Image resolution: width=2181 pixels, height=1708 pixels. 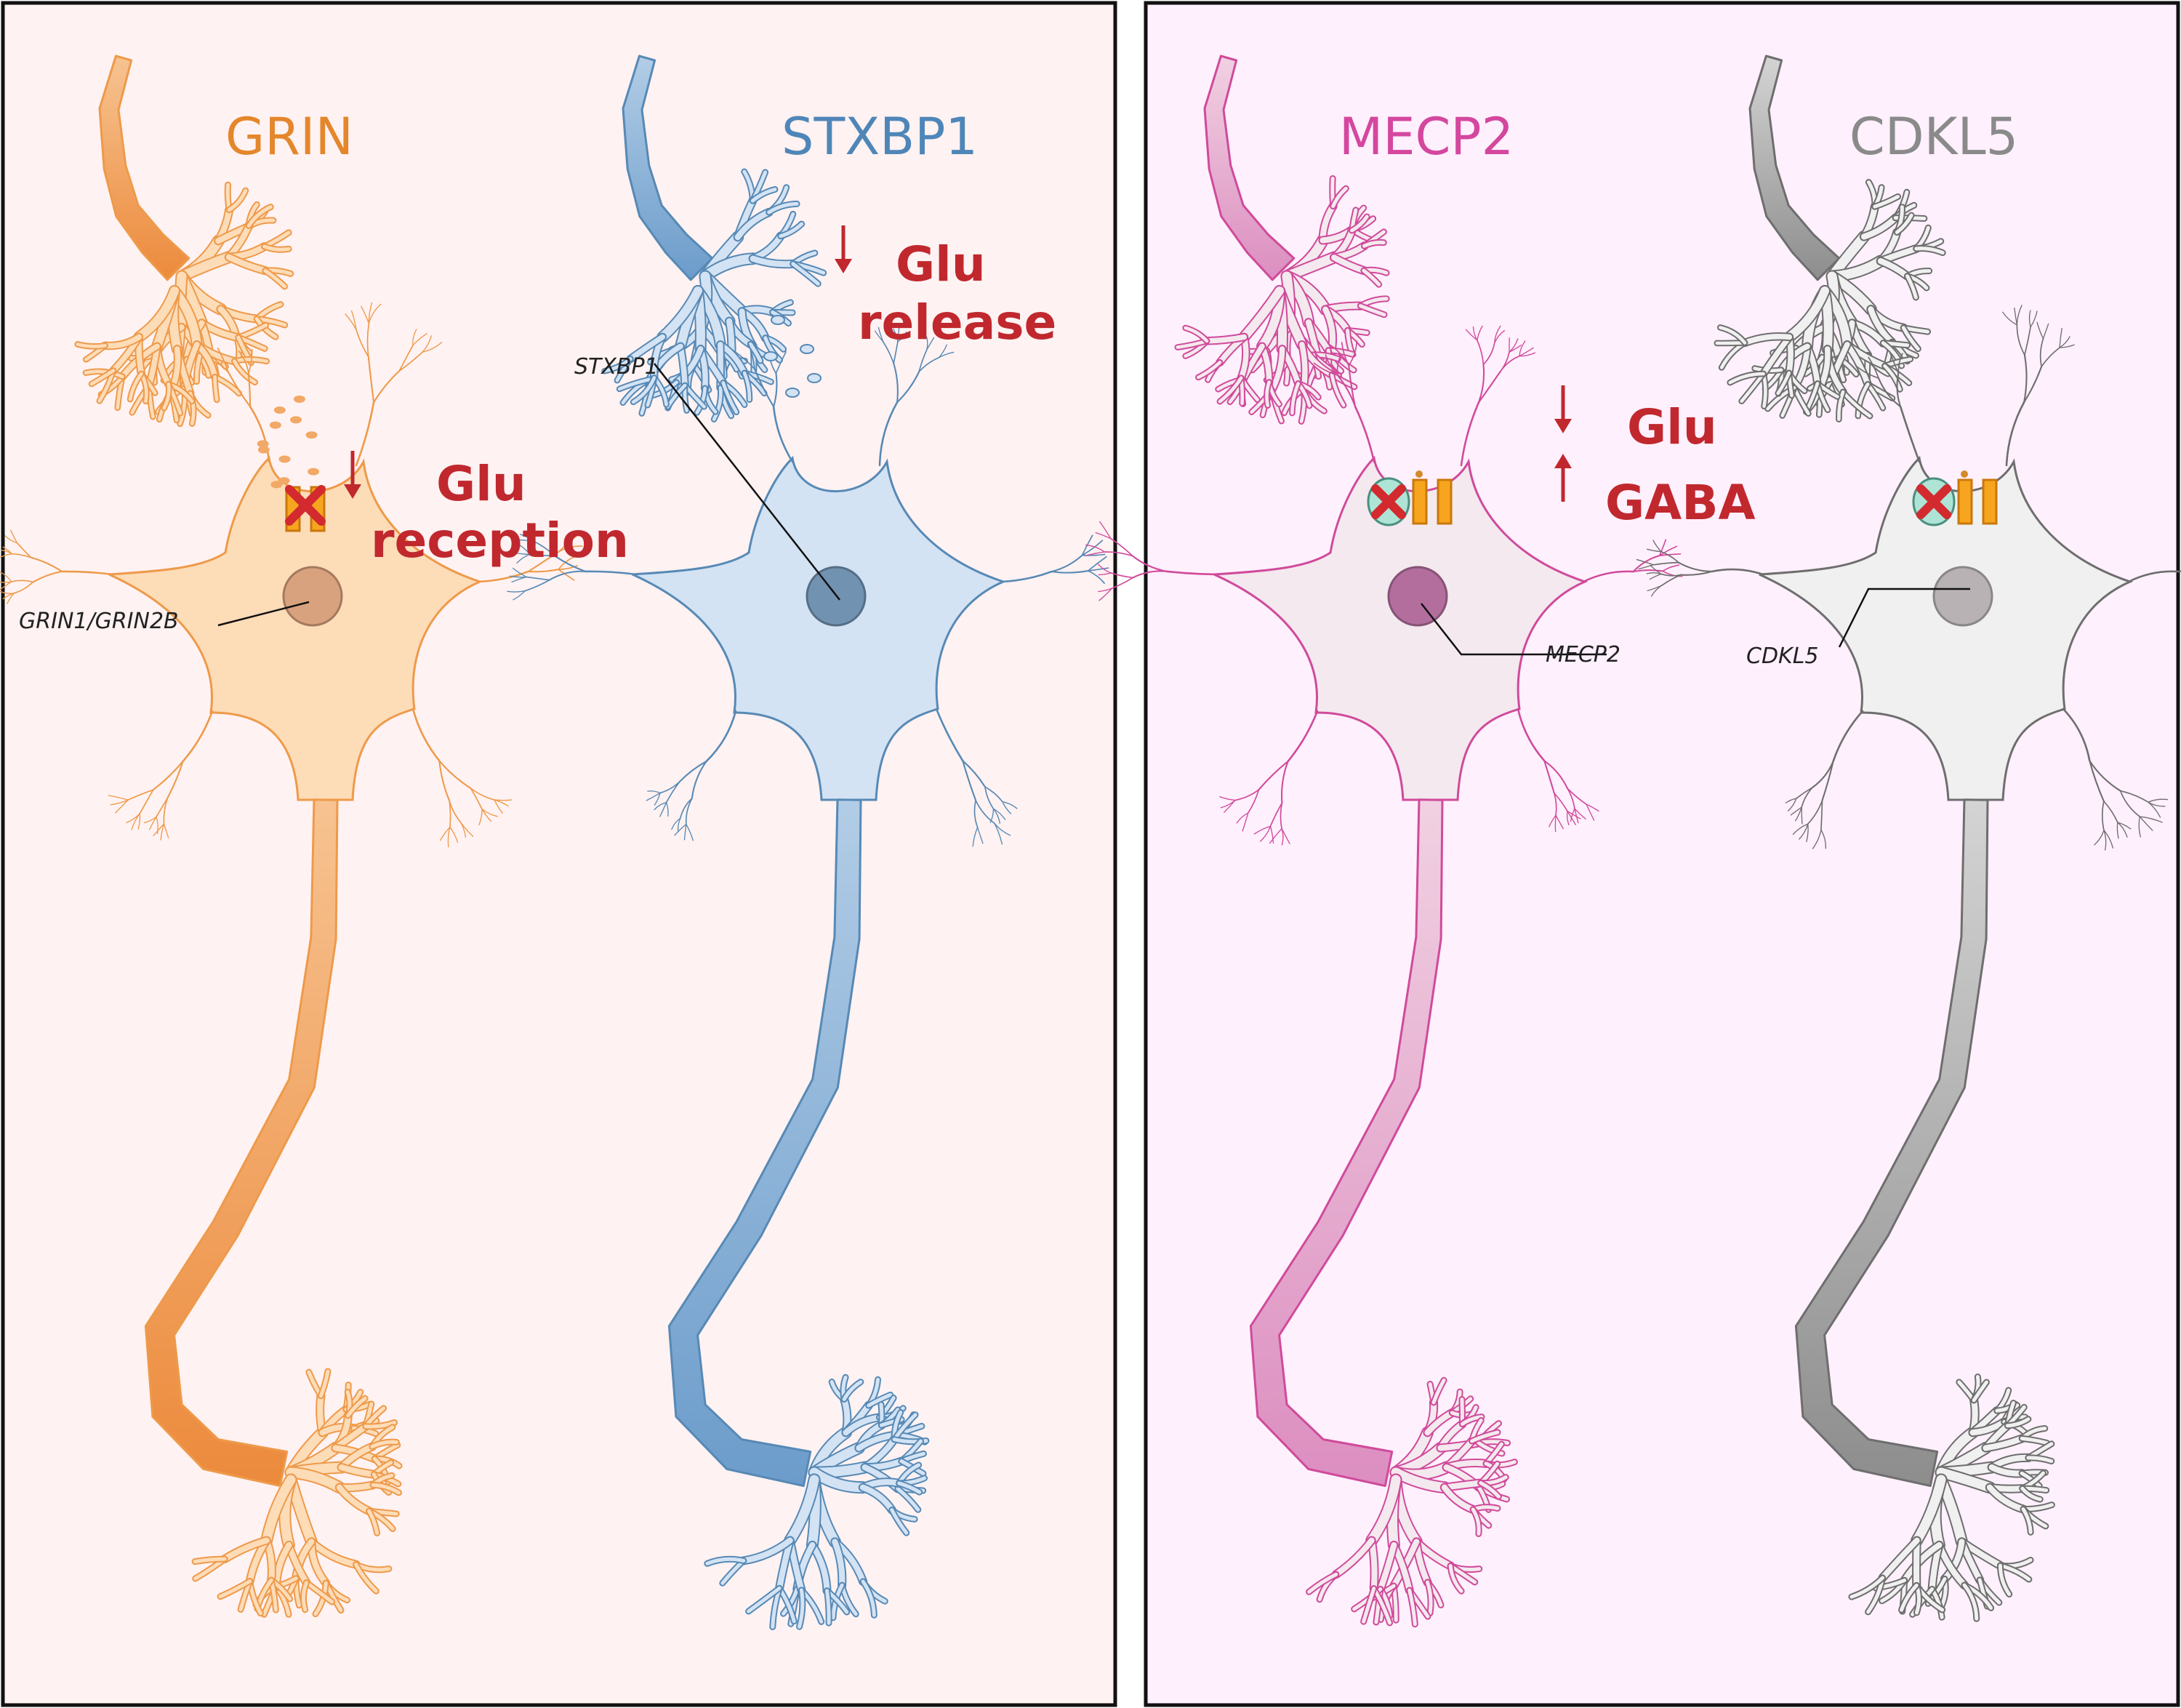 What do you see at coordinates (1249, 168) in the screenshot?
I see `mecp2-incoming-axon` at bounding box center [1249, 168].